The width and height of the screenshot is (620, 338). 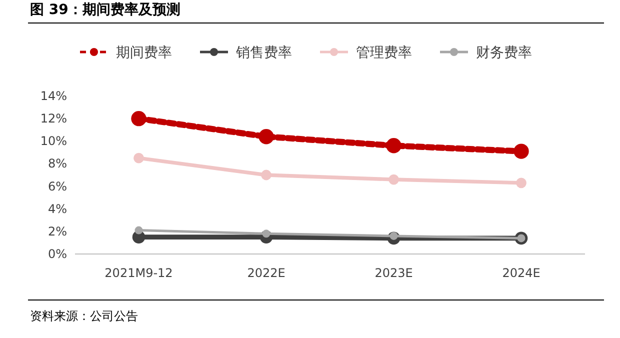 What do you see at coordinates (263, 53) in the screenshot?
I see `legend-label: 销售费率` at bounding box center [263, 53].